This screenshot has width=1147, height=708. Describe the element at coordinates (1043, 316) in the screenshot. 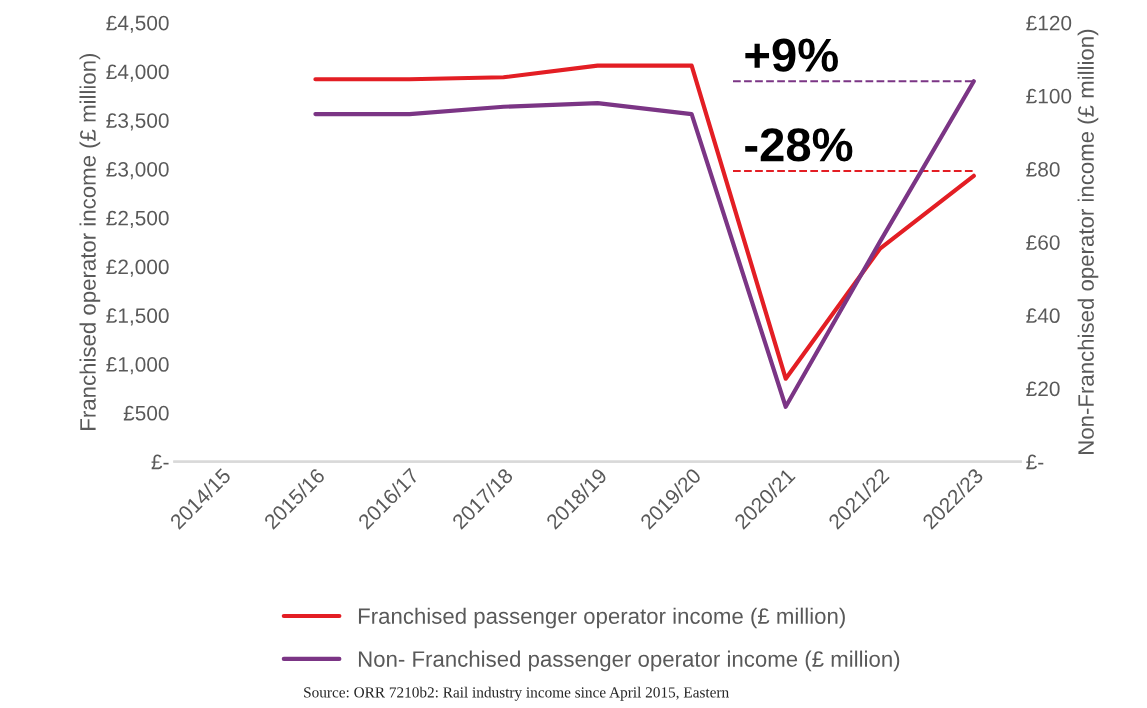

I see `y2-tick-label: £40` at that location.